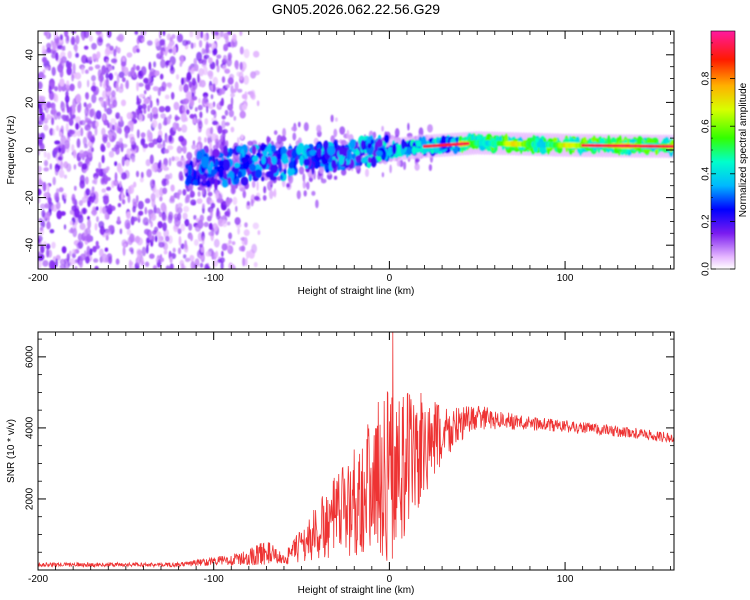  Describe the element at coordinates (390, 579) in the screenshot. I see `snr-x-tick-label: 0` at that location.